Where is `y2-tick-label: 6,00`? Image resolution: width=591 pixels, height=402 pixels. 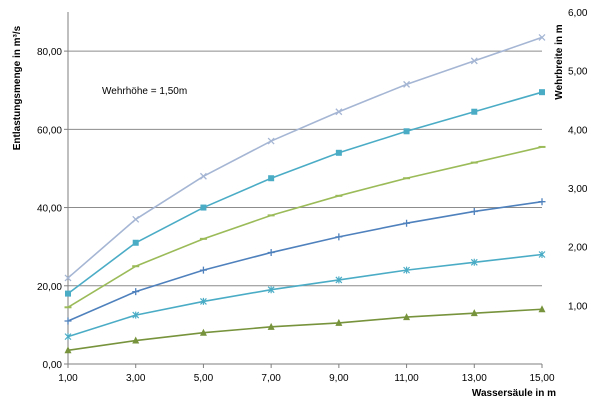
y2-tick-label: 6,00 is located at coordinates (578, 13).